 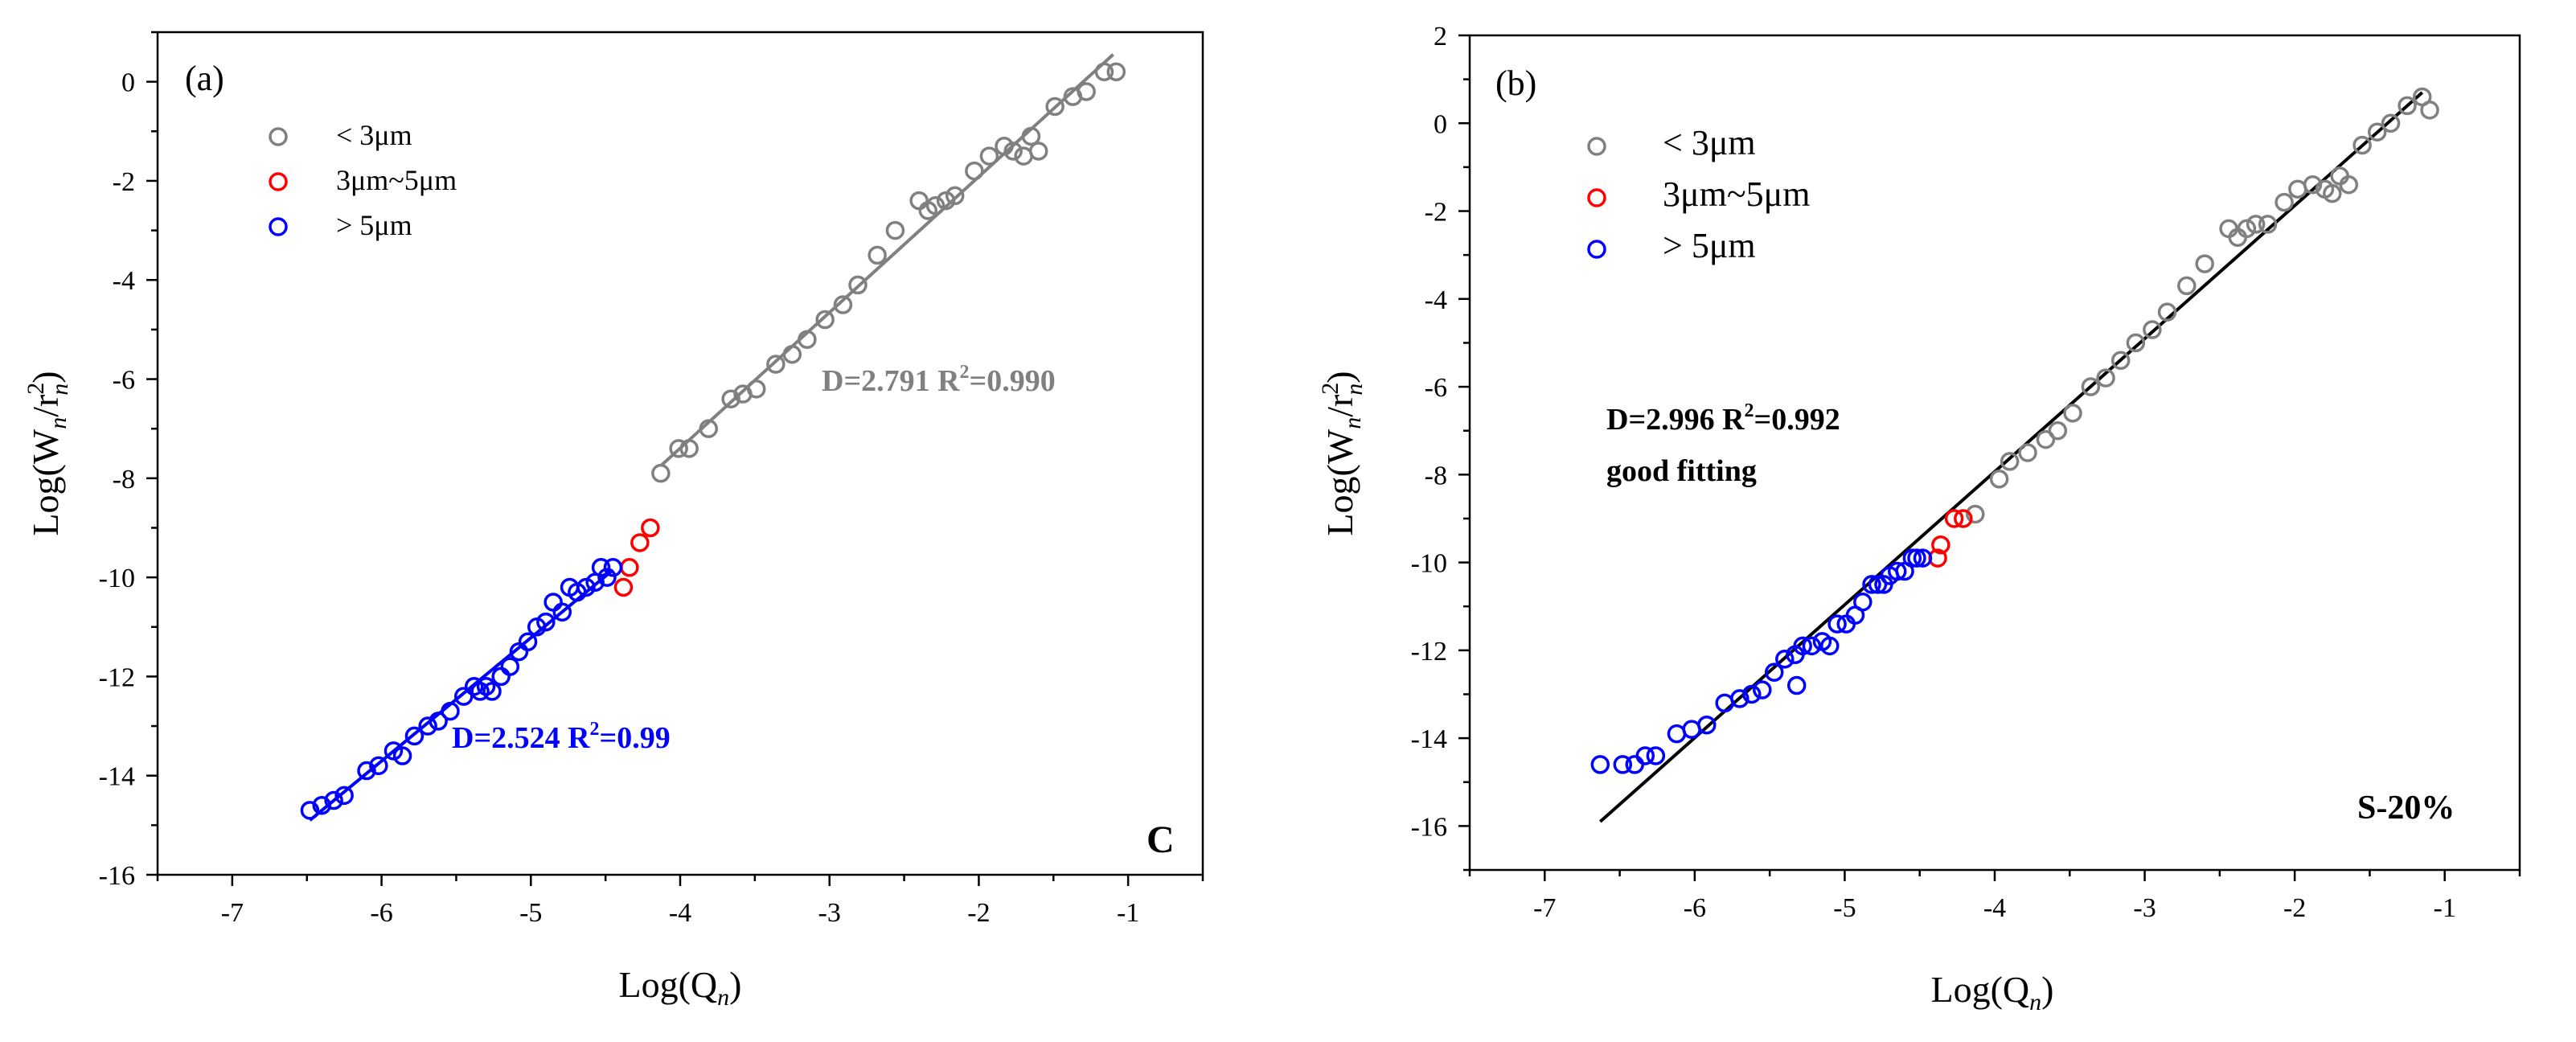 I want to click on y-tick-label: 0, so click(x=128, y=83).